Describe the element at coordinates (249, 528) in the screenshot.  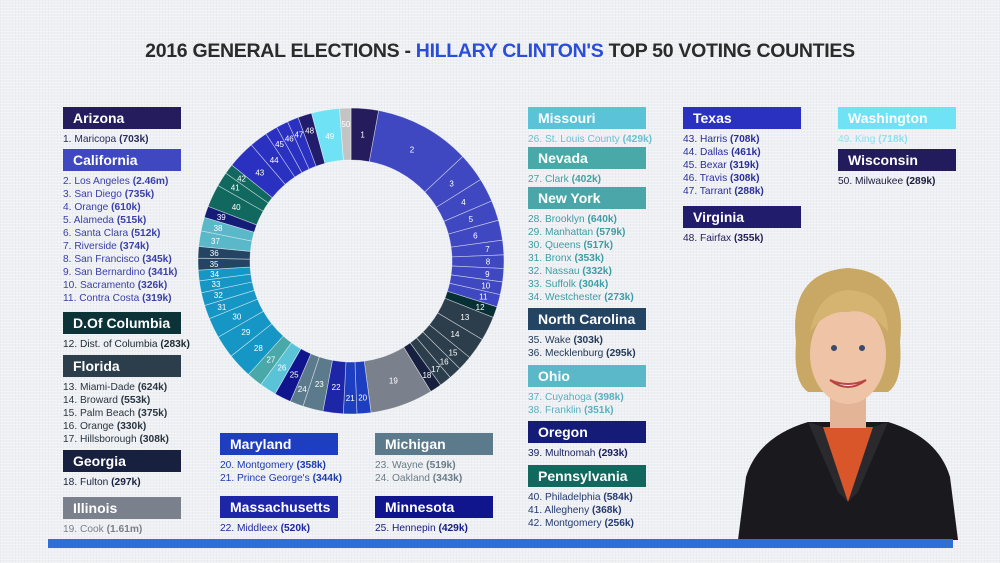
I see `county-name: 22. Middleex` at that location.